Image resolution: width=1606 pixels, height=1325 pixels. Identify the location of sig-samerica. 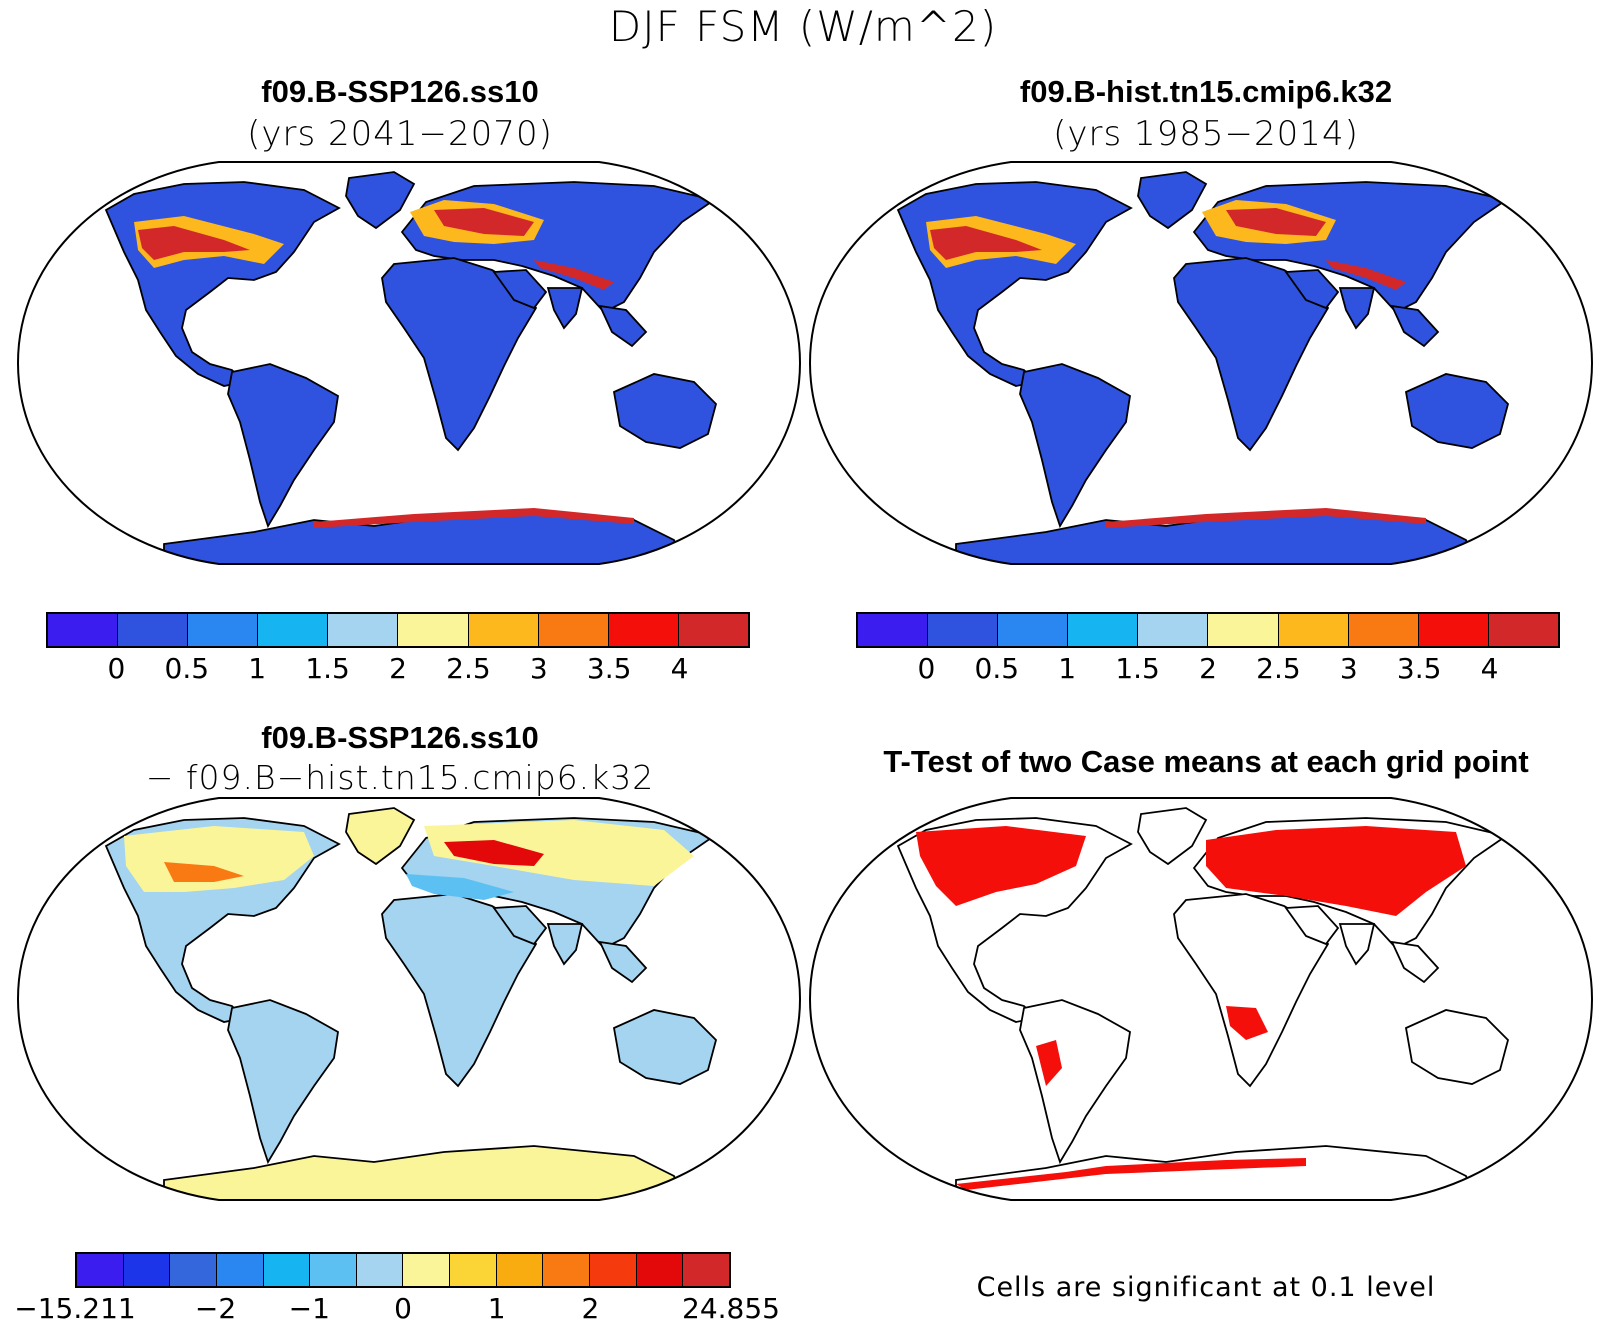
(1049, 1063).